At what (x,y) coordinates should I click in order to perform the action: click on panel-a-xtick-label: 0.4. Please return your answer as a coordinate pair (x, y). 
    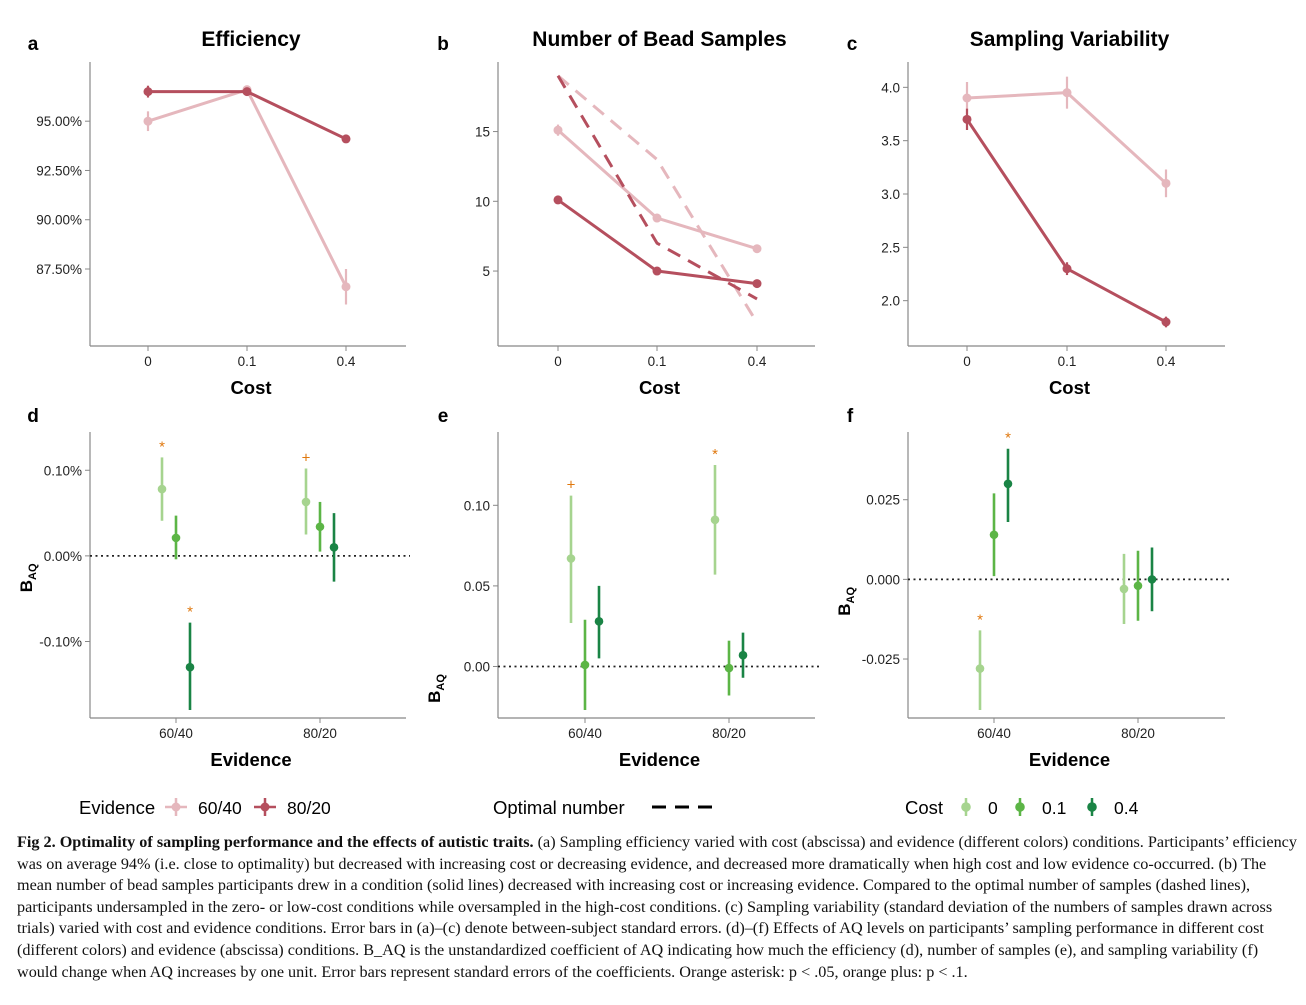
    Looking at the image, I should click on (346, 361).